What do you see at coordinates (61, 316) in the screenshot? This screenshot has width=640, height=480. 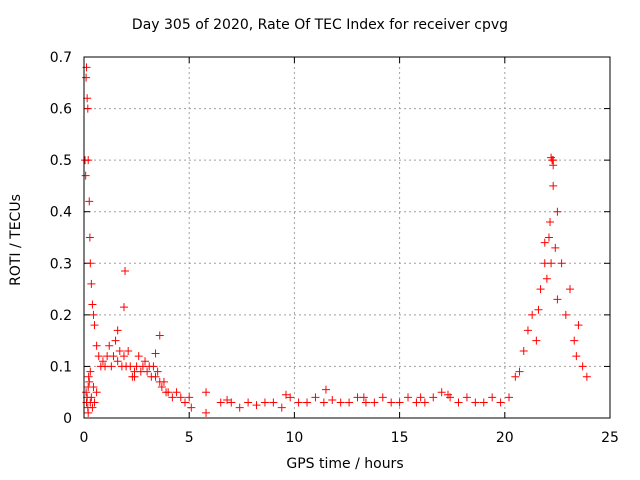 I see `y-tick-label: 0.2` at bounding box center [61, 316].